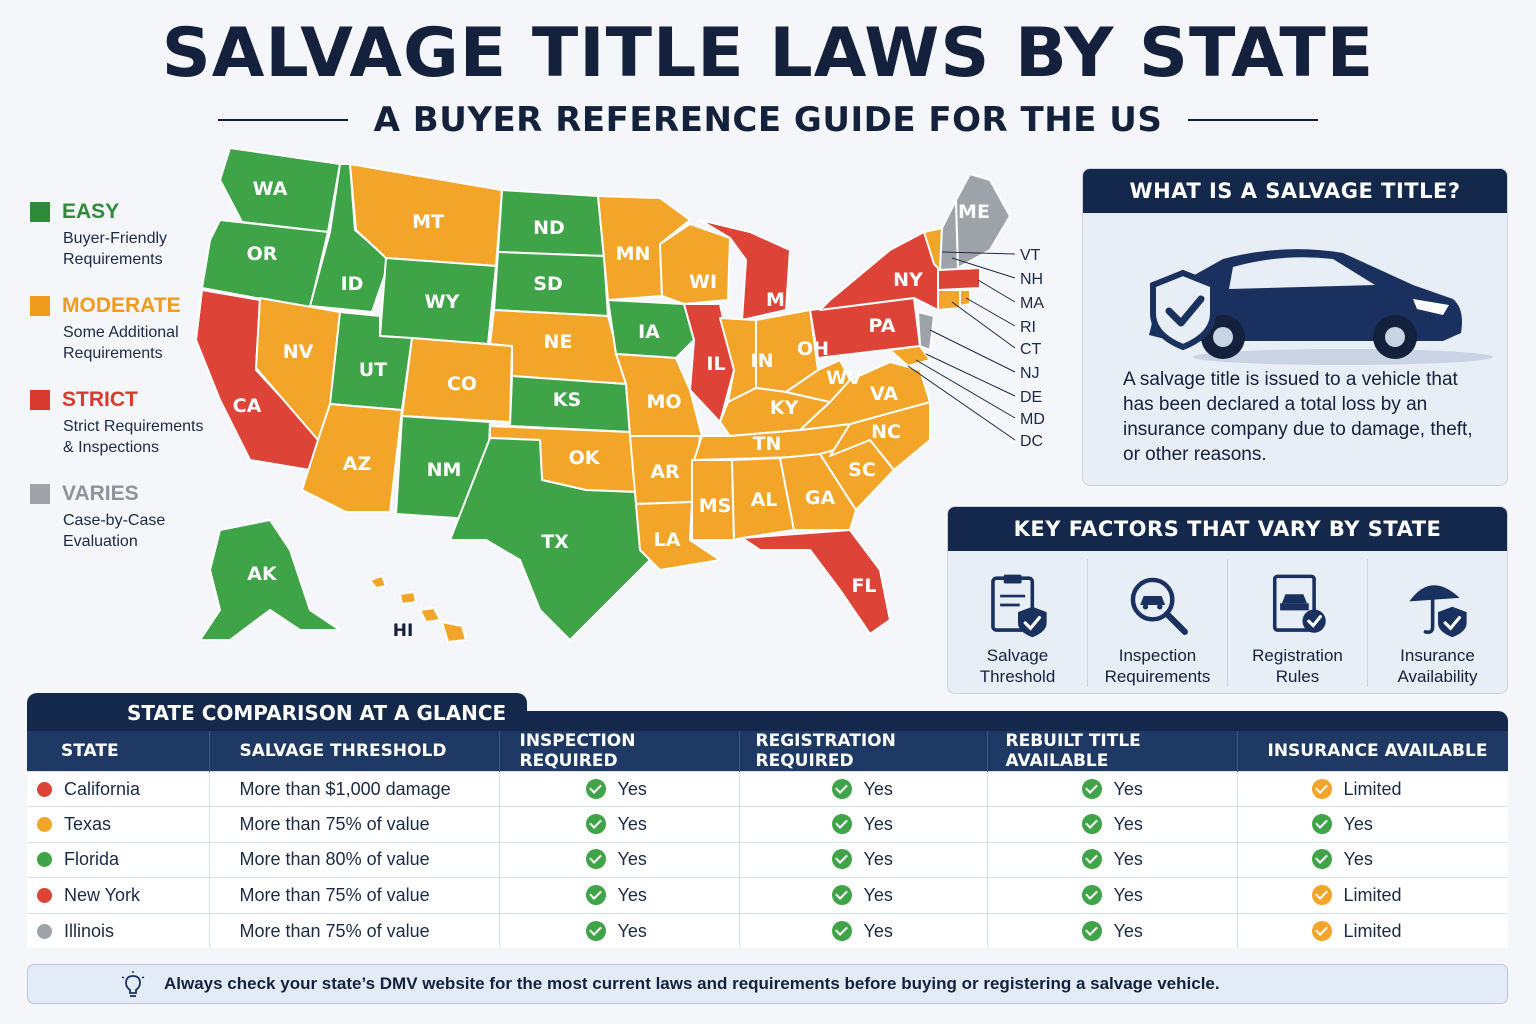  Describe the element at coordinates (886, 432) in the screenshot. I see `map-label-nc: NC` at that location.